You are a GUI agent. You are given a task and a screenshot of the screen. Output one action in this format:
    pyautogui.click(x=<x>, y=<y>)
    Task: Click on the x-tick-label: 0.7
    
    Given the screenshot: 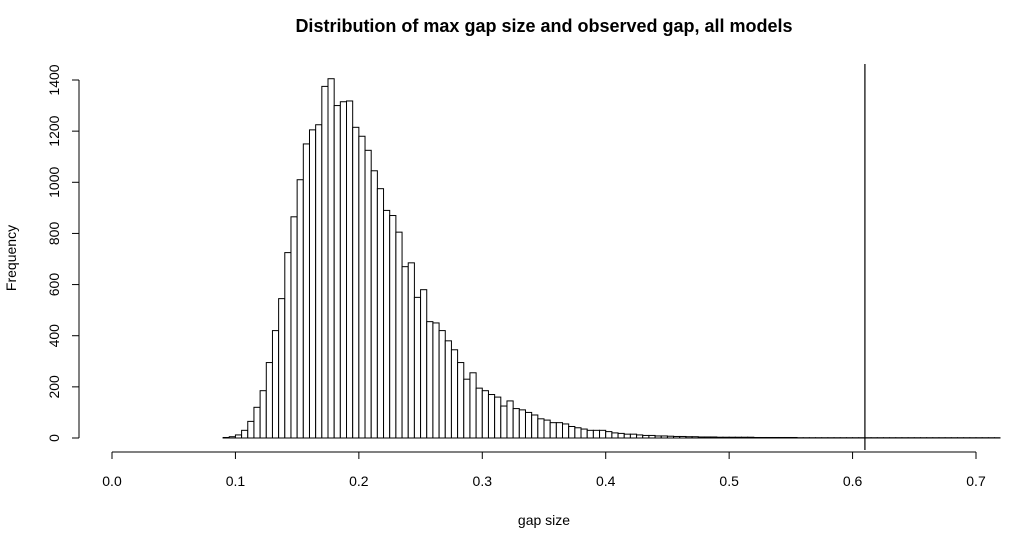 What is the action you would take?
    pyautogui.click(x=976, y=481)
    